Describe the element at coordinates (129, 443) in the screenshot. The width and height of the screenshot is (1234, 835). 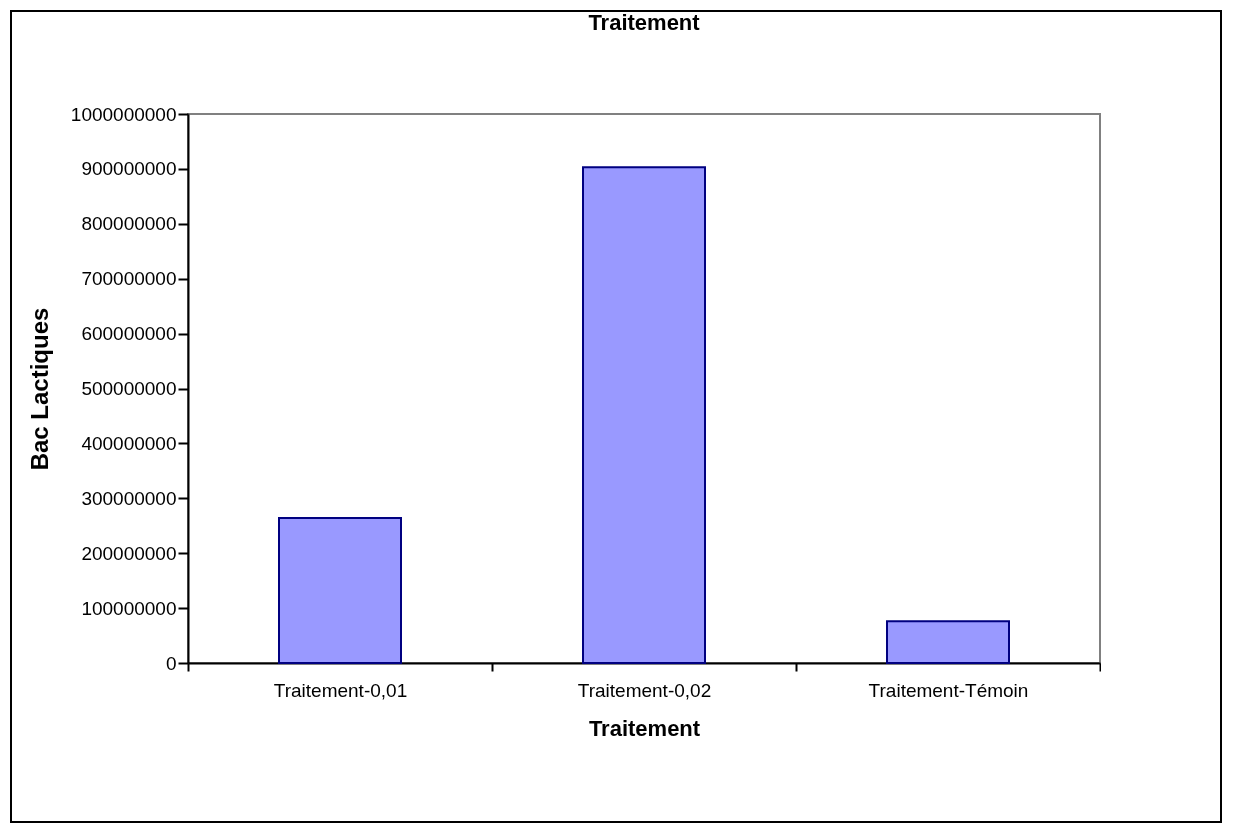
I see `y-tick-label: 400000000` at that location.